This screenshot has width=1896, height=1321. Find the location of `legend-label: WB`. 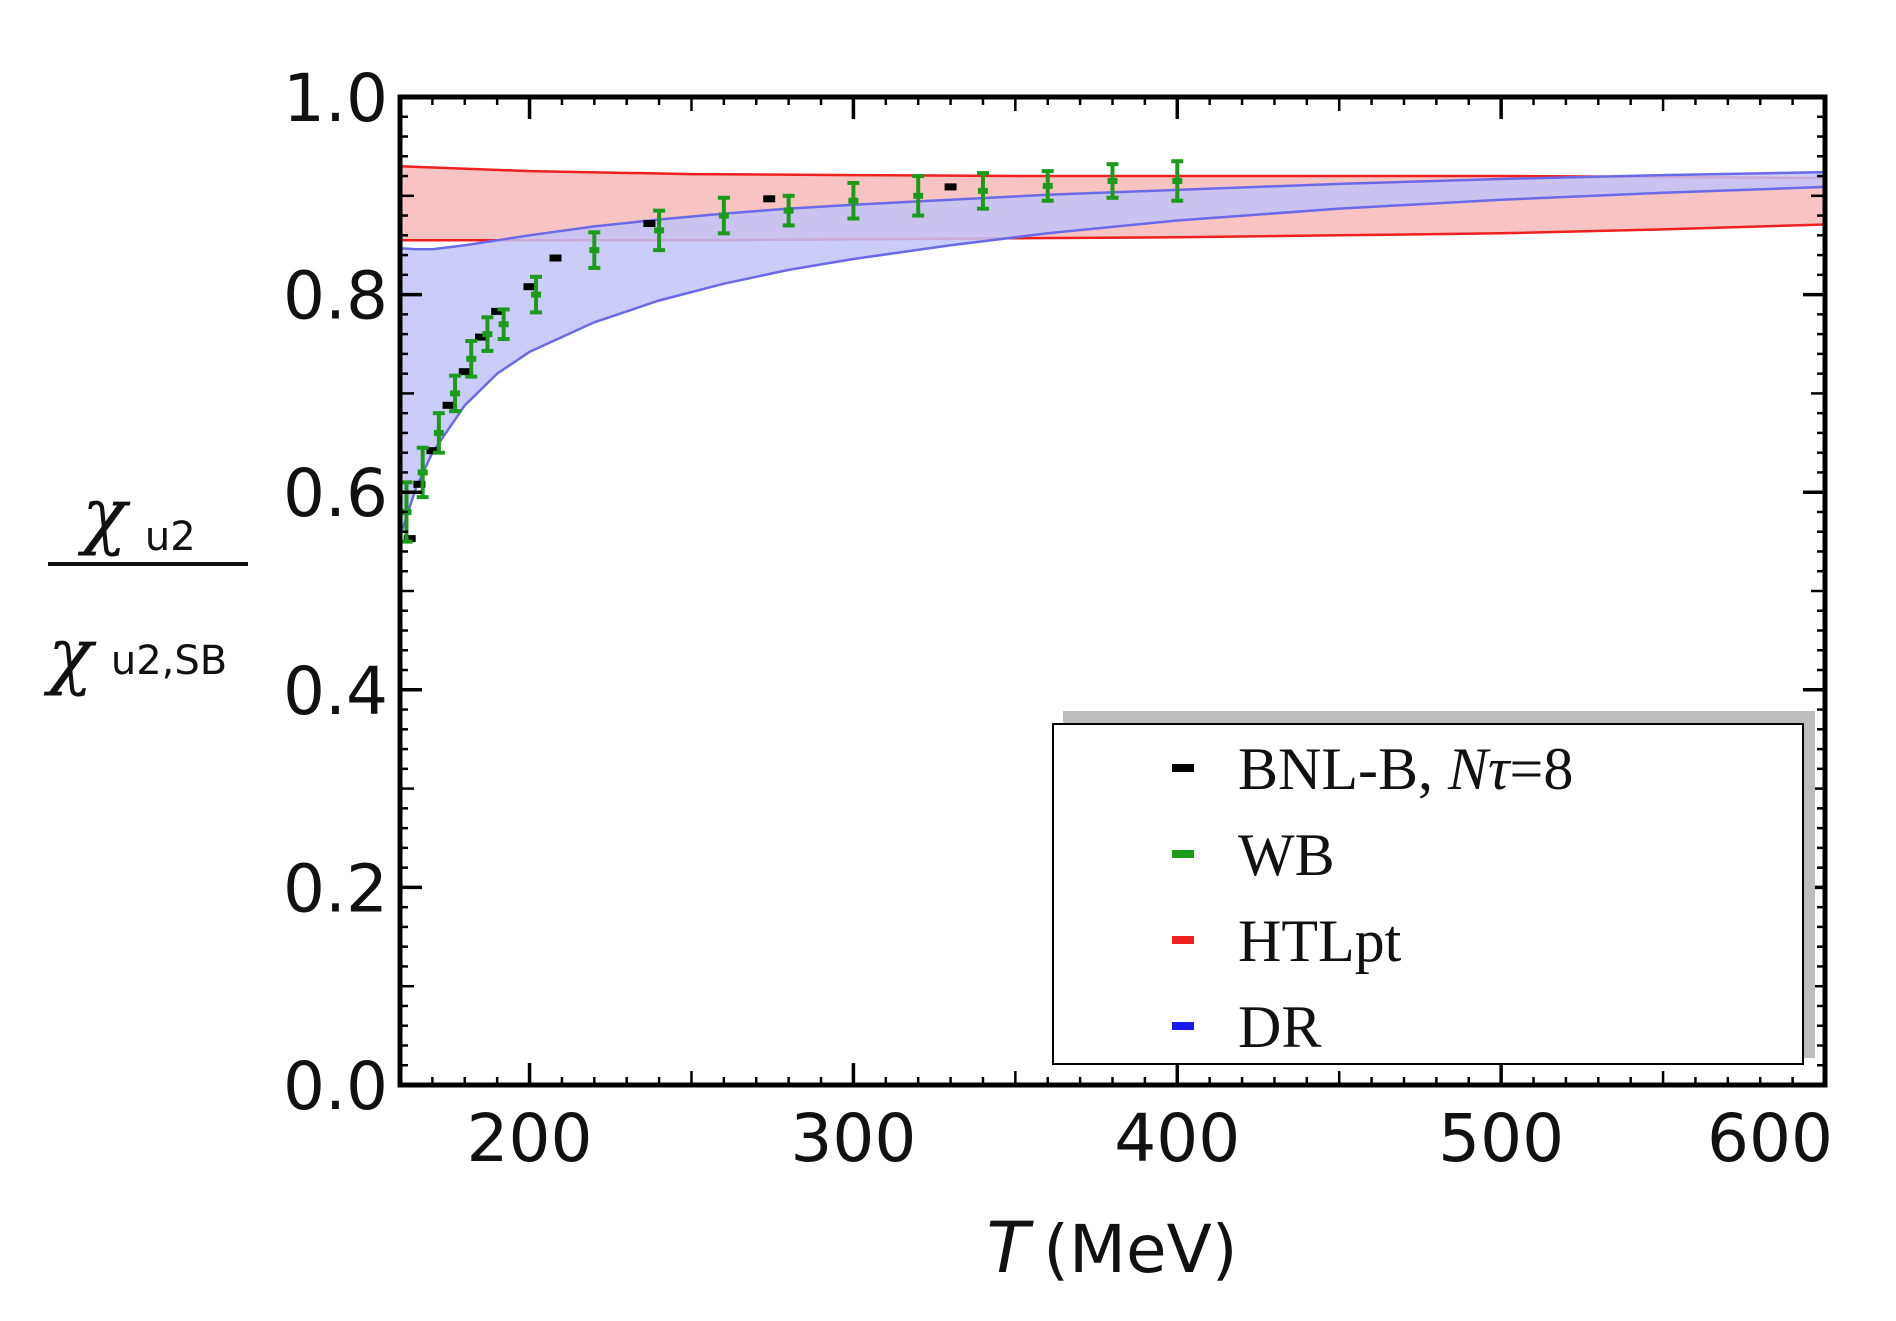

legend-label: WB is located at coordinates (1286, 855).